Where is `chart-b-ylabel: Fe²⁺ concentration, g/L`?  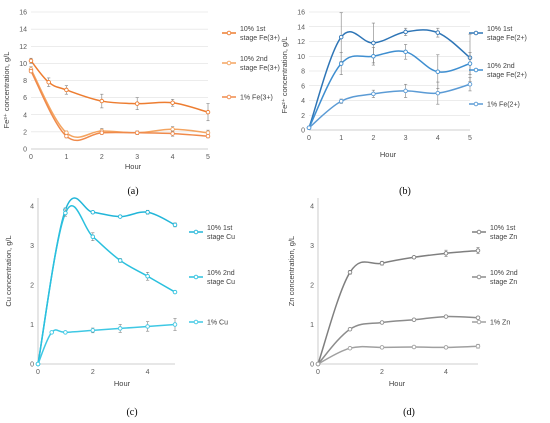 chart-b-ylabel: Fe²⁺ concentration, g/L is located at coordinates (284, 75).